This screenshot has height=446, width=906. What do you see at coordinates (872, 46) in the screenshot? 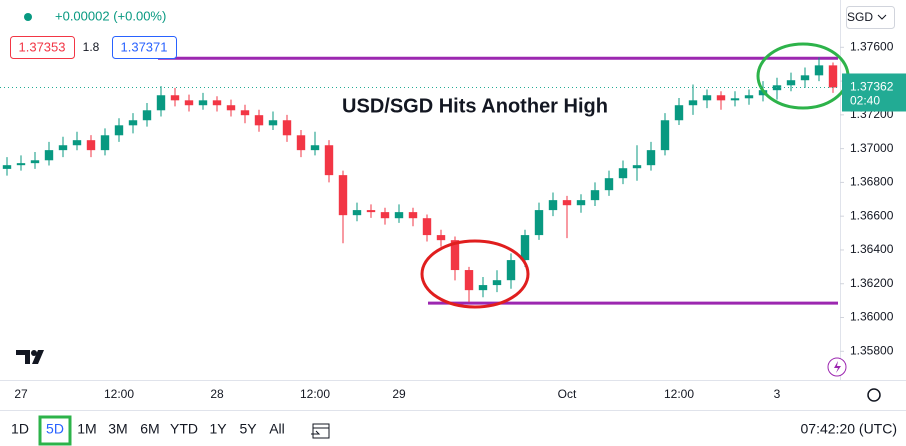
I see `y-tick-label: 1.37600` at bounding box center [872, 46].